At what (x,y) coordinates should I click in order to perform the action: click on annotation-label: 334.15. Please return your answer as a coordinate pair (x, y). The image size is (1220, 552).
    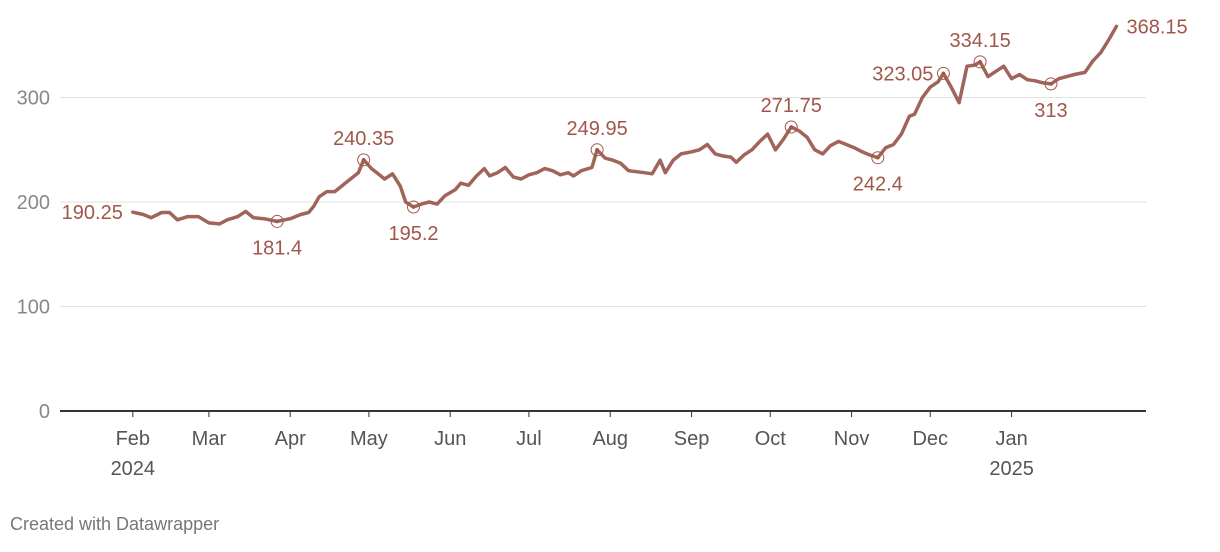
    Looking at the image, I should click on (980, 41).